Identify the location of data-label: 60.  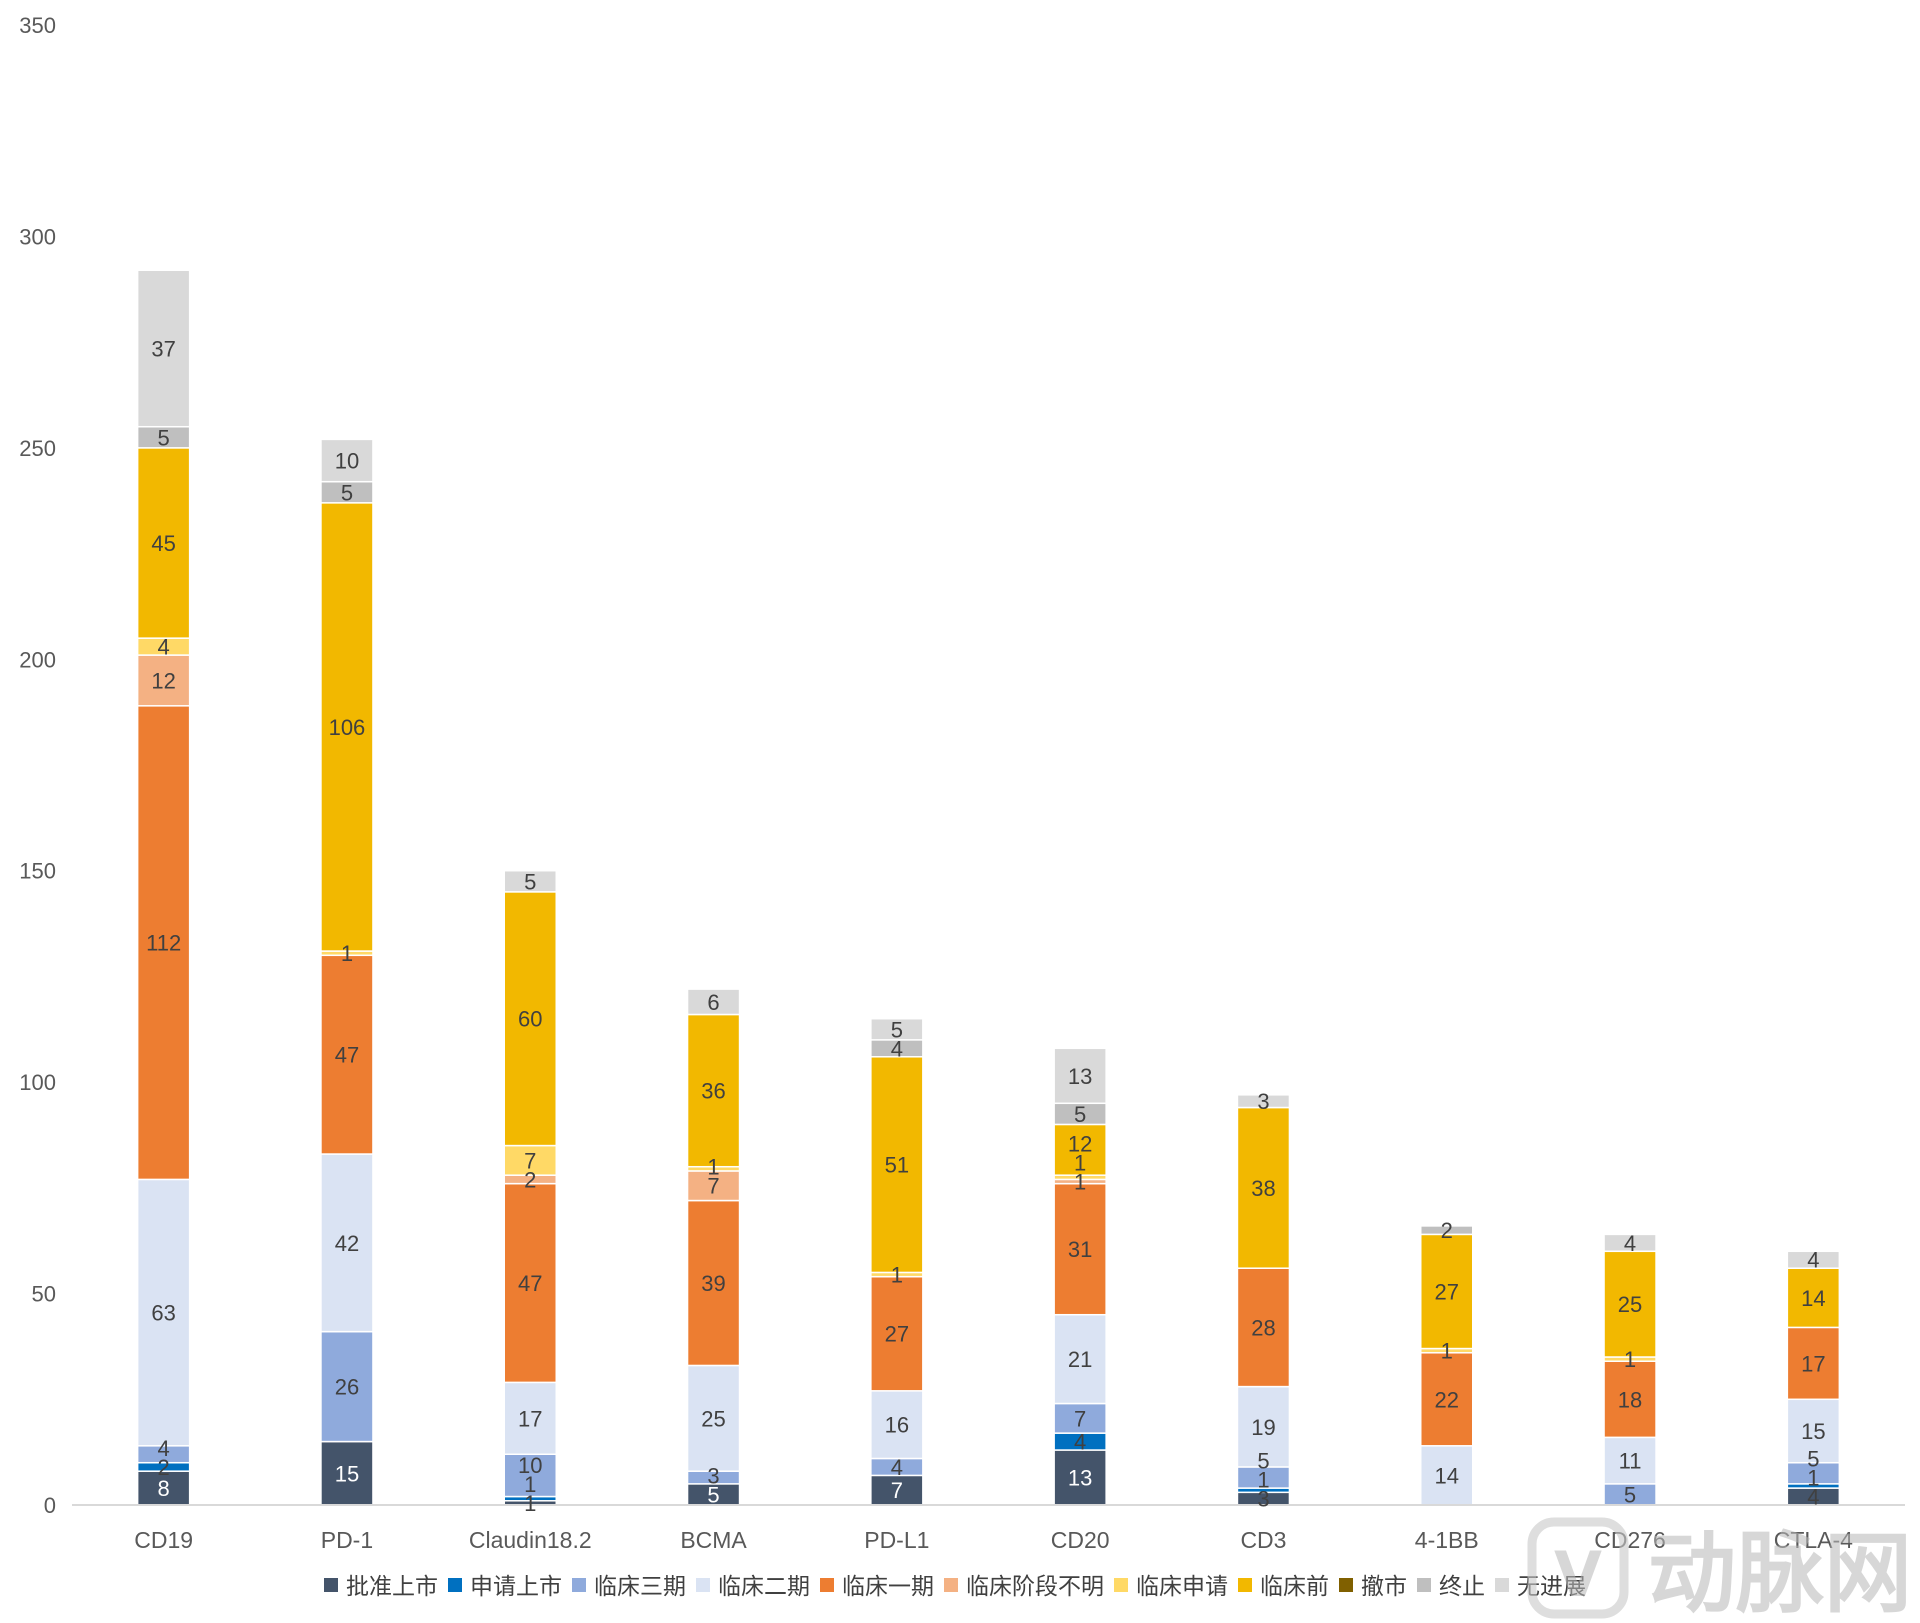
(530, 1019).